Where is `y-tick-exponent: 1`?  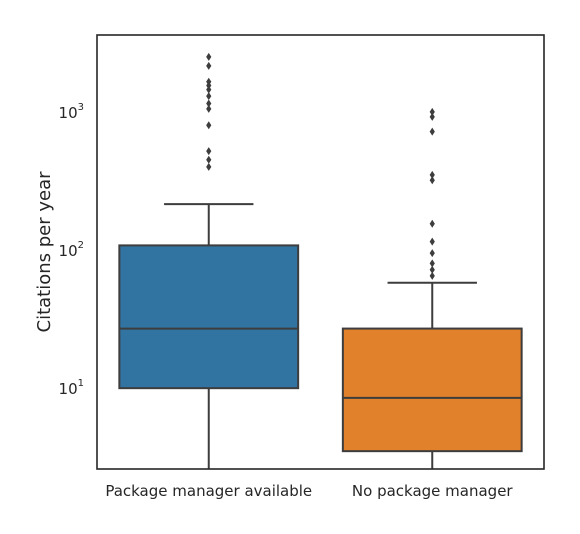 y-tick-exponent: 1 is located at coordinates (81, 383).